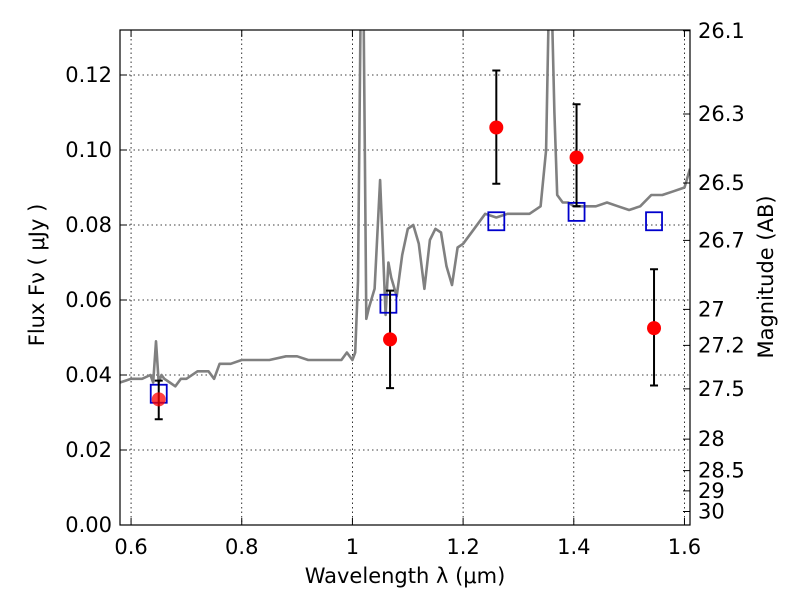 Image resolution: width=800 pixels, height=600 pixels. Describe the element at coordinates (130, 547) in the screenshot. I see `x-tick-label: 0.6` at that location.